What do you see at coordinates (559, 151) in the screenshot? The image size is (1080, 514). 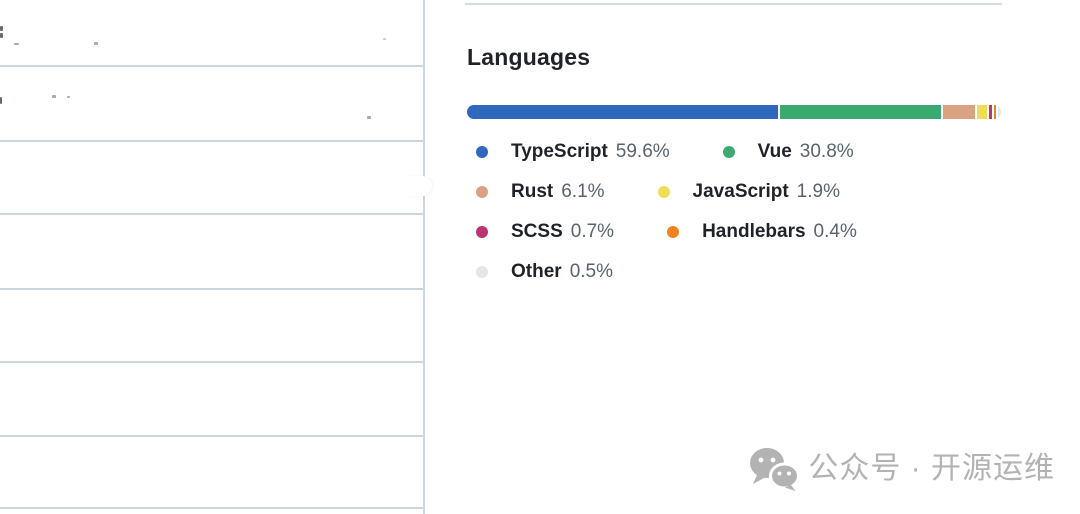 I see `language-name: TypeScript` at bounding box center [559, 151].